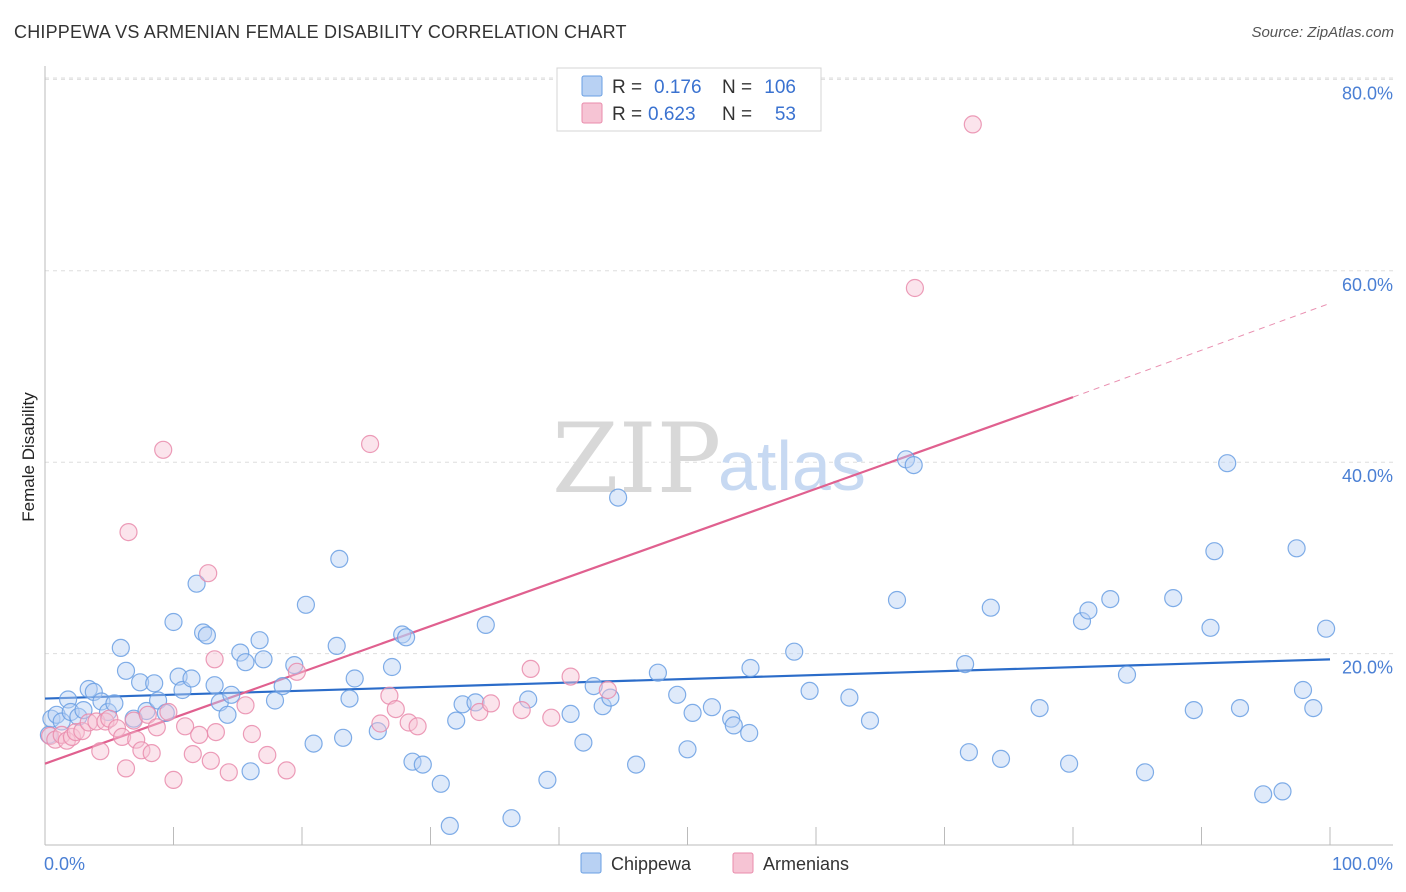 This screenshot has height=892, width=1406. What do you see at coordinates (627, 87) in the screenshot?
I see `legend-r-label-chippewa: R =` at bounding box center [627, 87].